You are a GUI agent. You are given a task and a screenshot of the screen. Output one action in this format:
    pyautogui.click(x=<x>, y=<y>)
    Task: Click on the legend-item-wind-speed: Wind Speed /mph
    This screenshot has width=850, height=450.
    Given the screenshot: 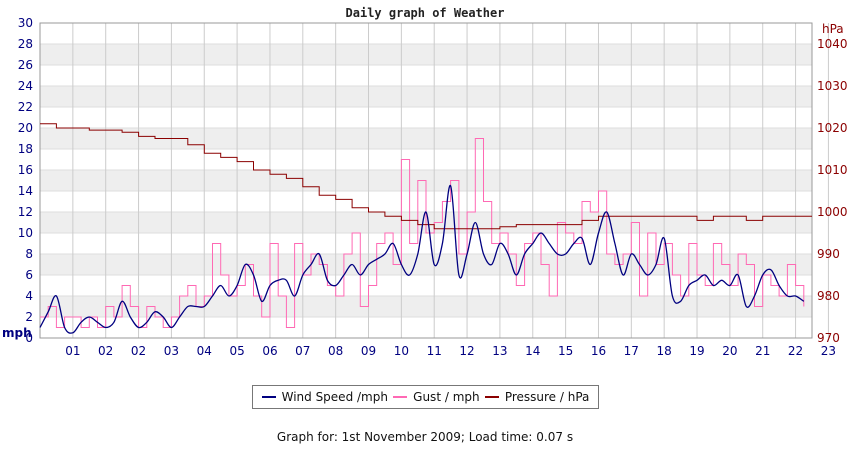 What is the action you would take?
    pyautogui.click(x=324, y=397)
    